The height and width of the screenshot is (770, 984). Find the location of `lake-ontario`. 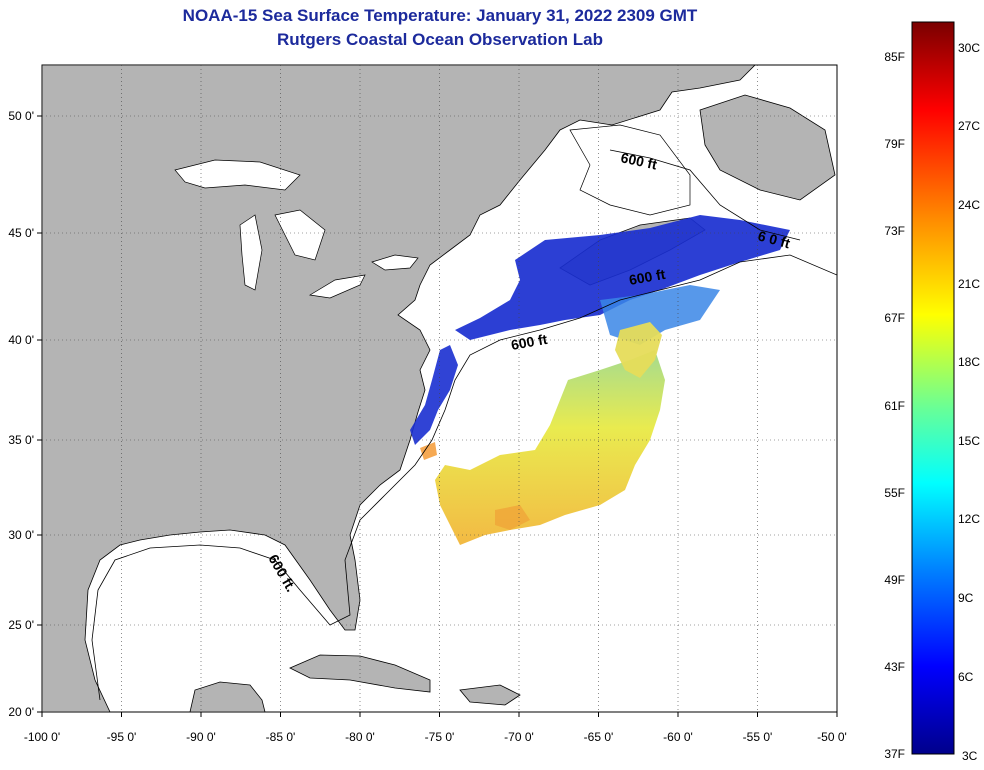

lake-ontario is located at coordinates (395, 262).